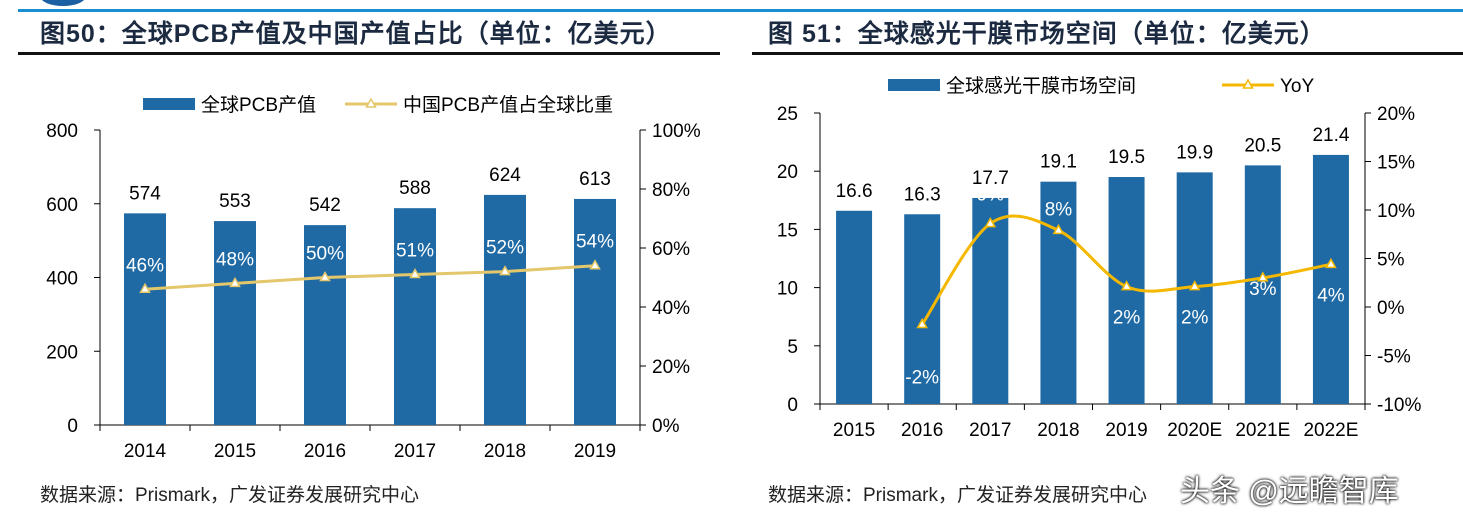 The height and width of the screenshot is (517, 1463). I want to click on chart1-x-tick-label: 2016, so click(325, 451).